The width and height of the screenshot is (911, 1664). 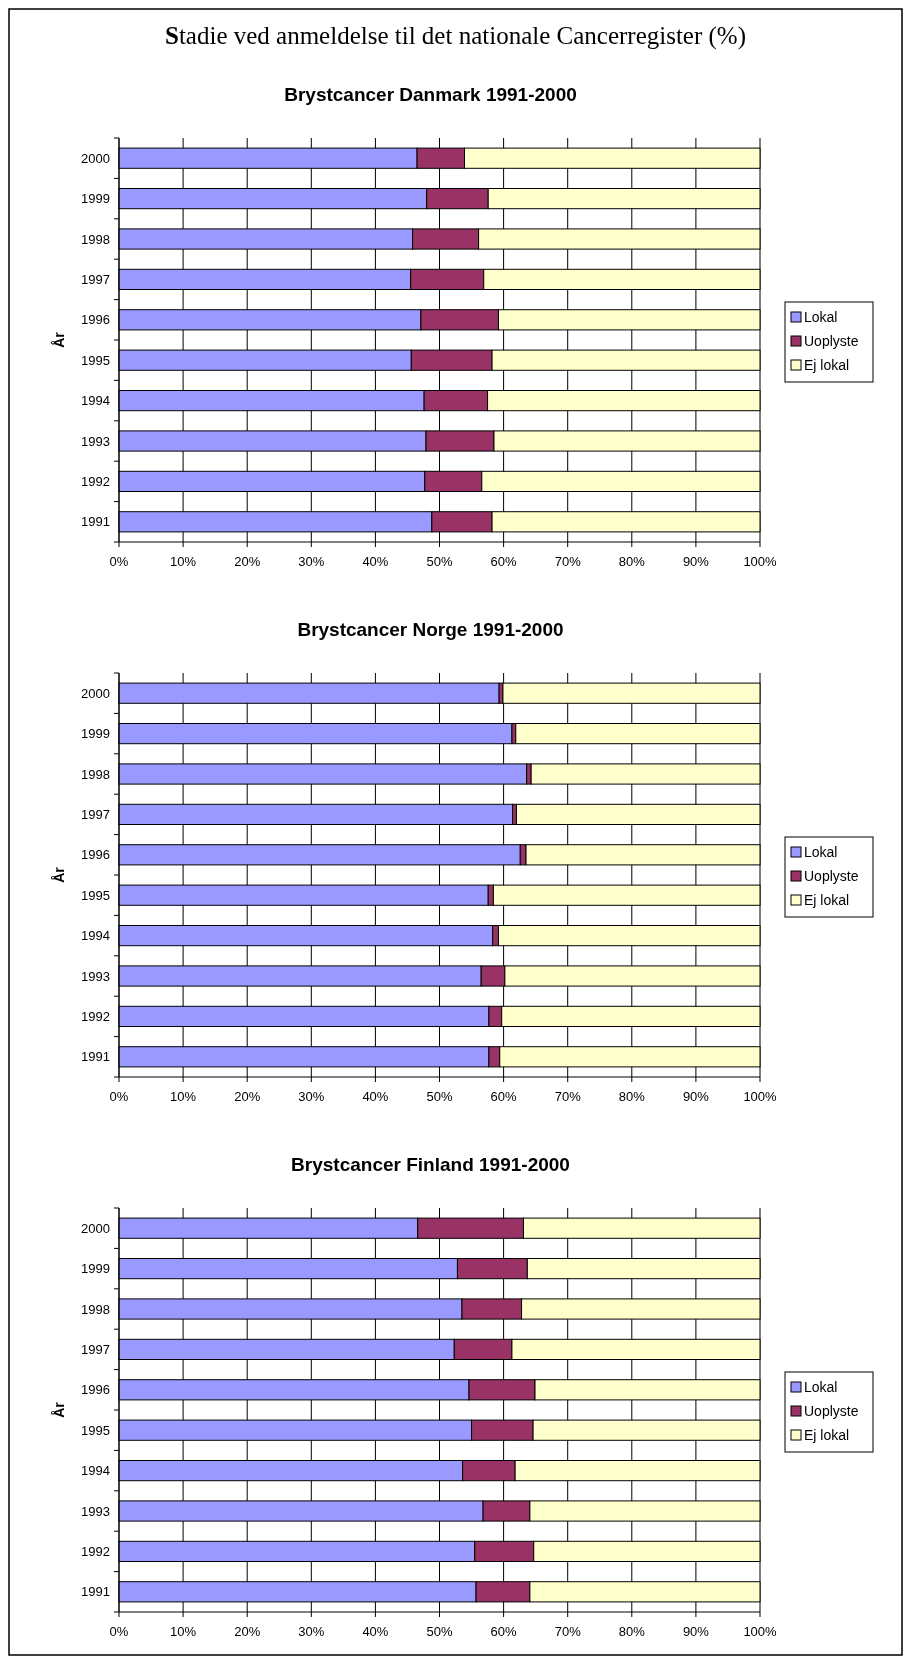 What do you see at coordinates (430, 1164) in the screenshot?
I see `chart-title: Brystcancer Finland 1991-2000` at bounding box center [430, 1164].